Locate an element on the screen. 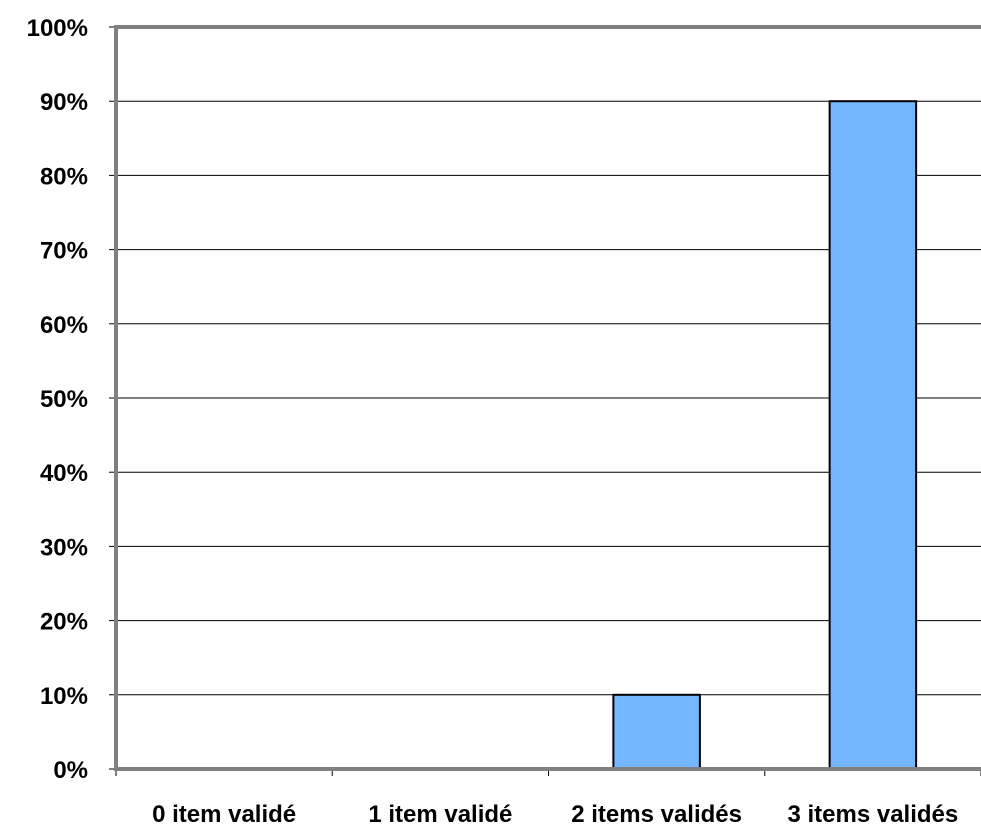 Image resolution: width=981 pixels, height=829 pixels. y-tick-label: 50% is located at coordinates (64, 399).